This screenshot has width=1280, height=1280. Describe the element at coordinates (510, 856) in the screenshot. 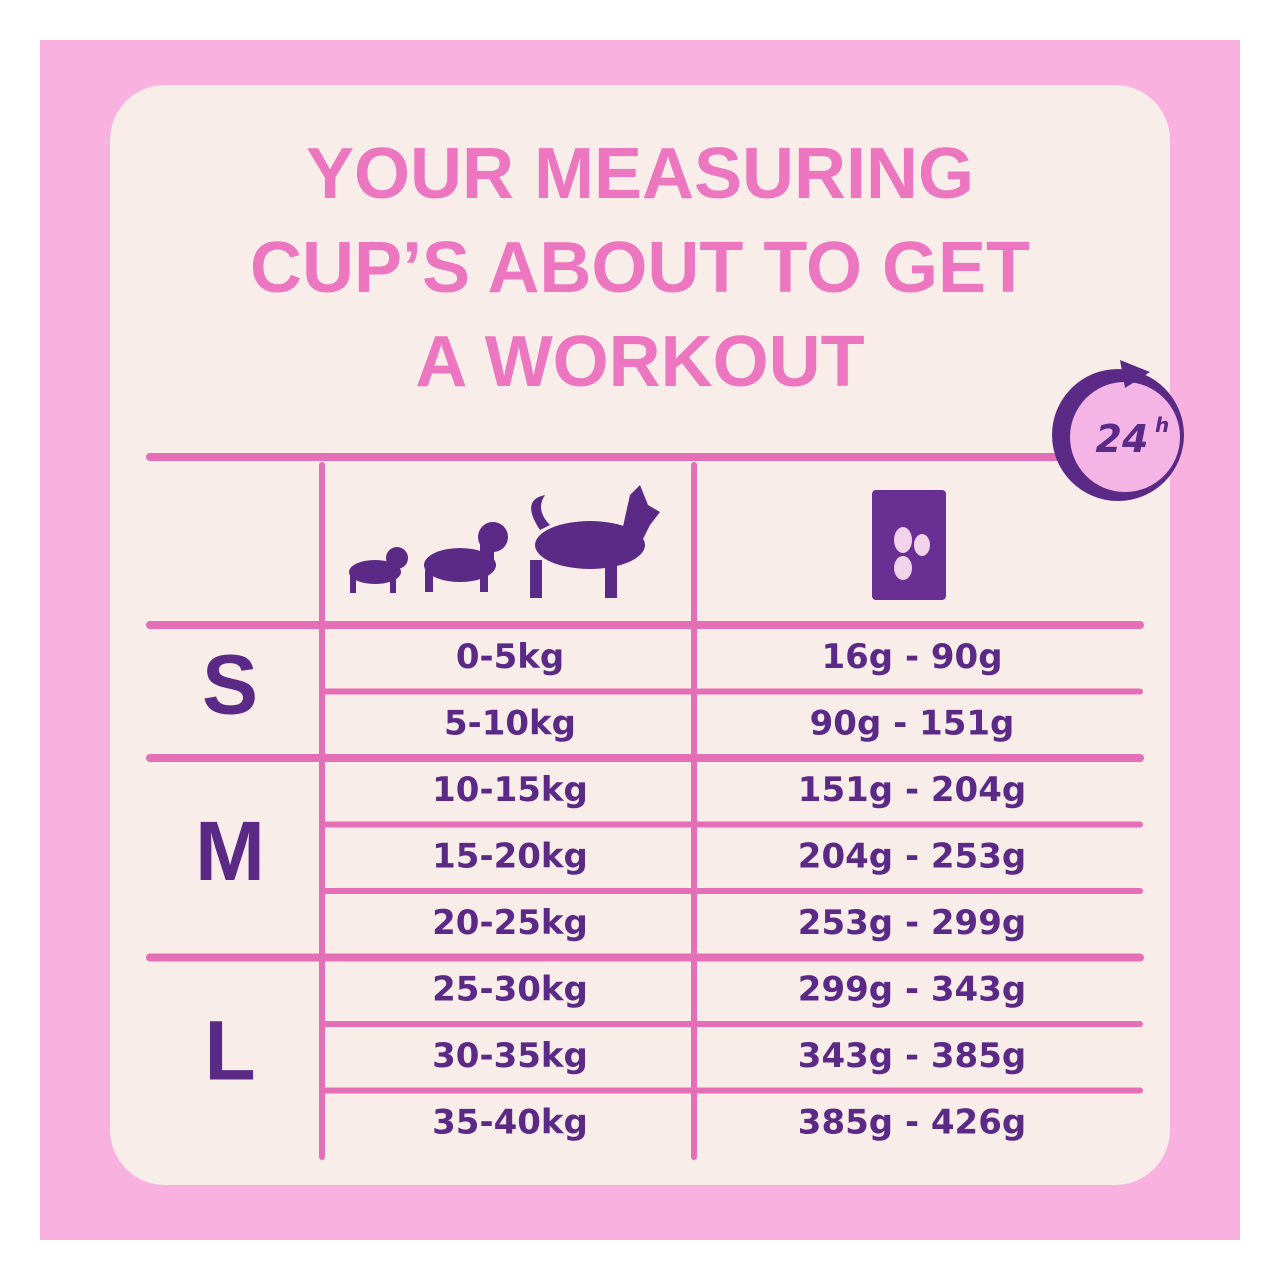

I see `weight-range: 15-20kg` at that location.